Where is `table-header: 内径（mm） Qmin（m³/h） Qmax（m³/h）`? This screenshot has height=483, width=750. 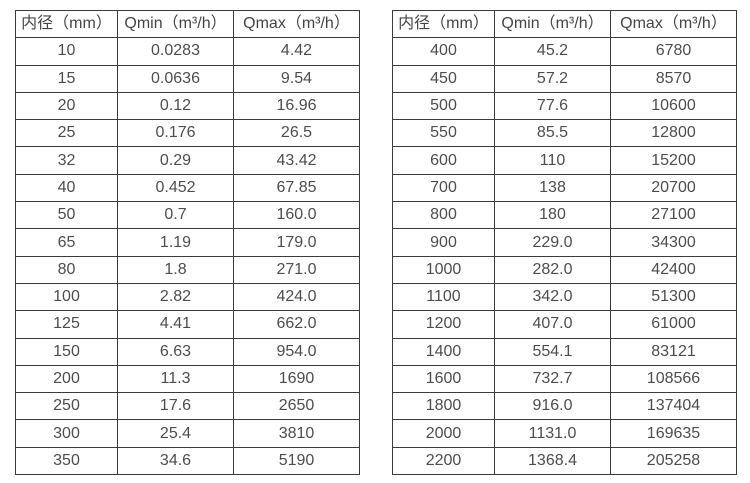
table-header: 内径（mm） Qmin（m³/h） Qmax（m³/h） is located at coordinates (564, 24).